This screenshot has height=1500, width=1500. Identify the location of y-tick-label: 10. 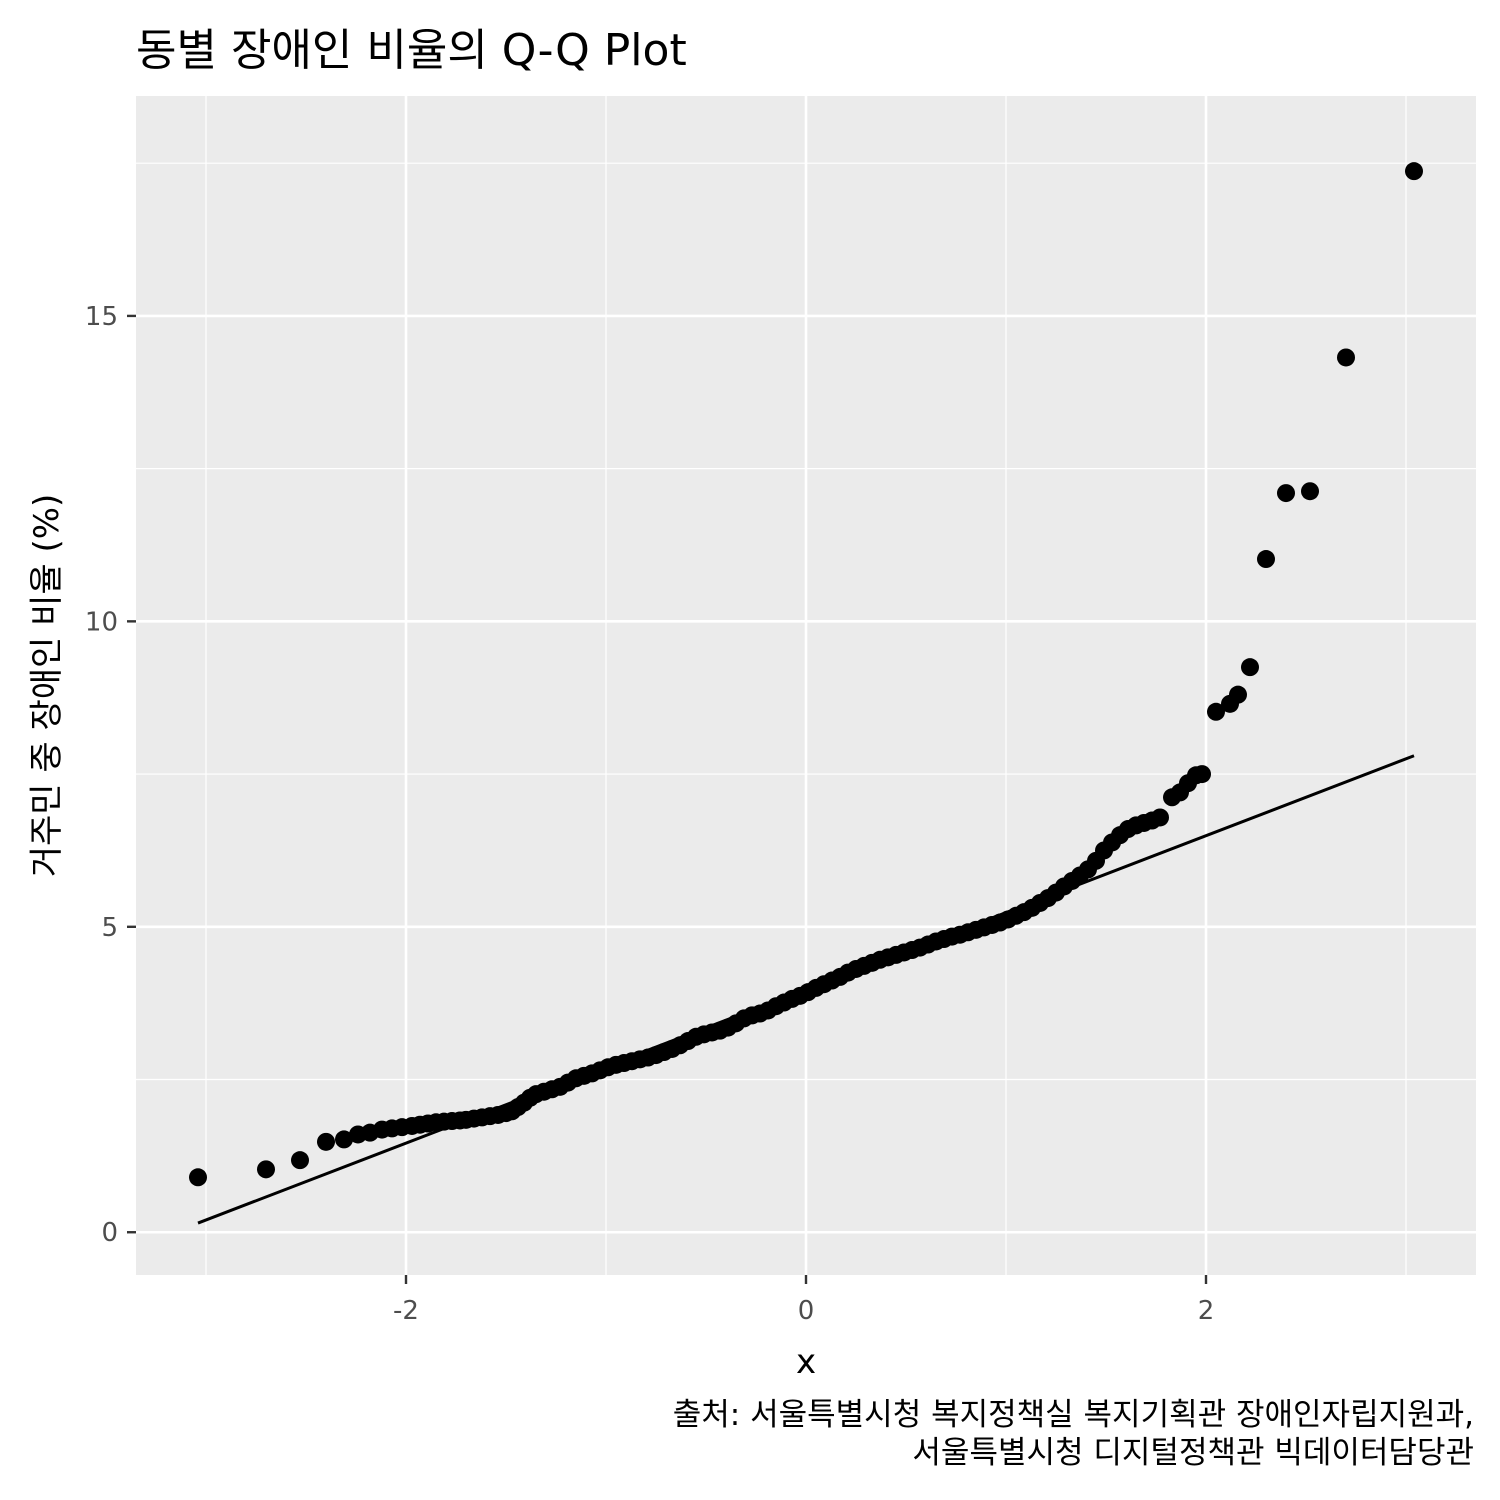
(101, 622).